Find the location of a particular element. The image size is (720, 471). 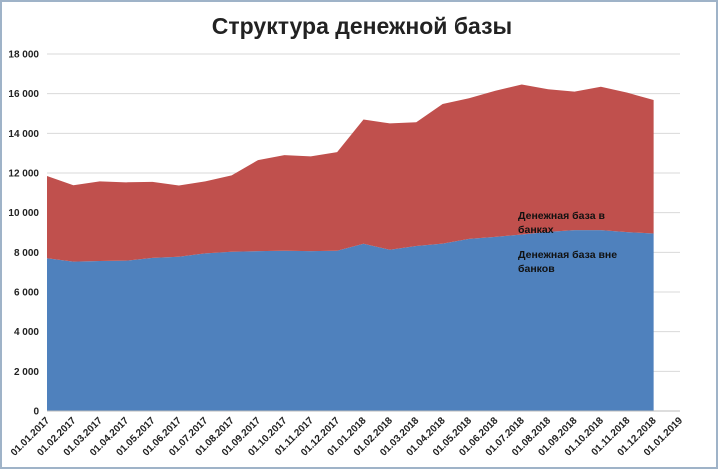

y-tick-label: 0 is located at coordinates (36, 412).